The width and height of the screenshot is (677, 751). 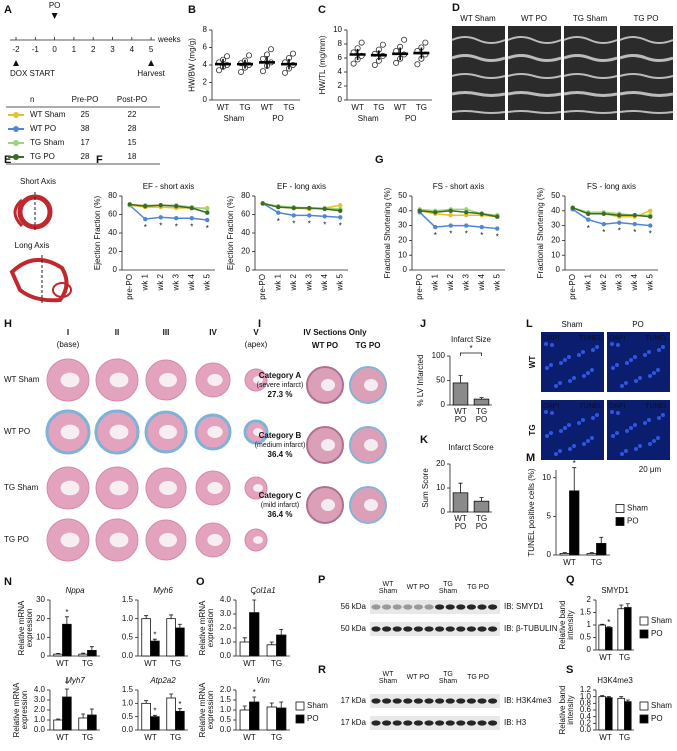 I want to click on chart-title: Myh6, so click(x=163, y=590).